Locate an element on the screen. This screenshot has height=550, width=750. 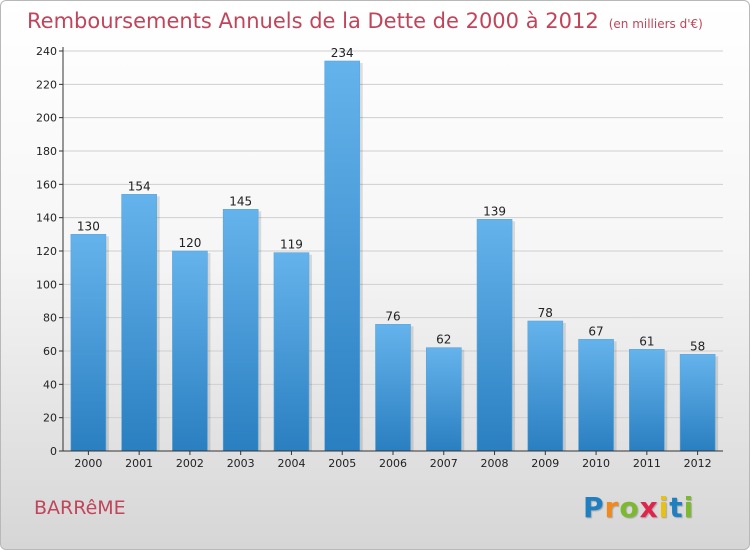
bar-value-label: 120 is located at coordinates (189, 243).